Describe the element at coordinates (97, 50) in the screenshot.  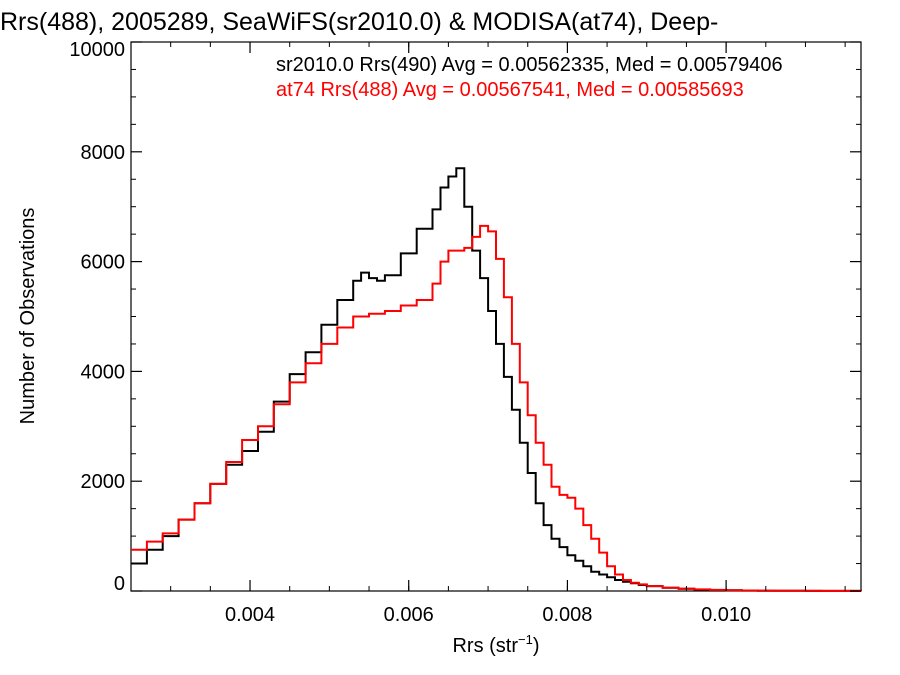
I see `y-tick-label: 10000` at that location.